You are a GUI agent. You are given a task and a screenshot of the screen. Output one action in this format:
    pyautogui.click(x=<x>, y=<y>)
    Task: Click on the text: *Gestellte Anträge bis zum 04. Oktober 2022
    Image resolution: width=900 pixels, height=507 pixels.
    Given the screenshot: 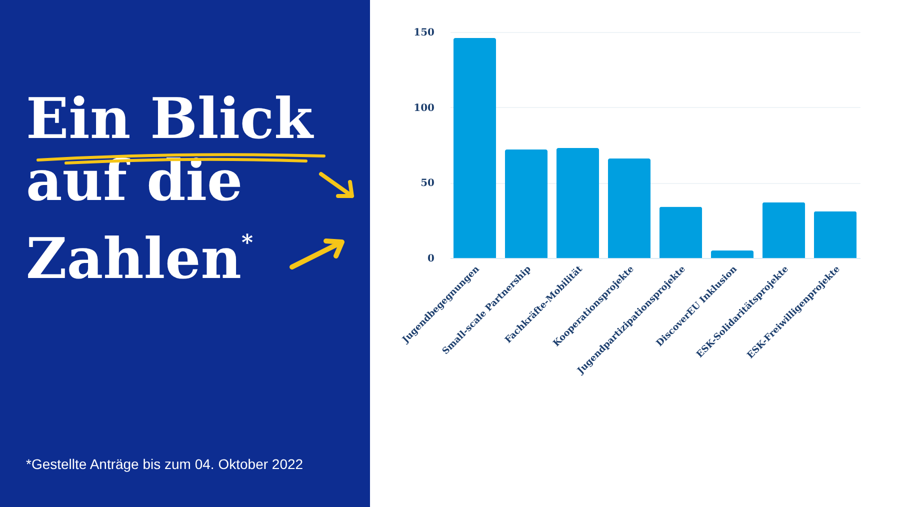 What is the action you would take?
    pyautogui.click(x=165, y=464)
    